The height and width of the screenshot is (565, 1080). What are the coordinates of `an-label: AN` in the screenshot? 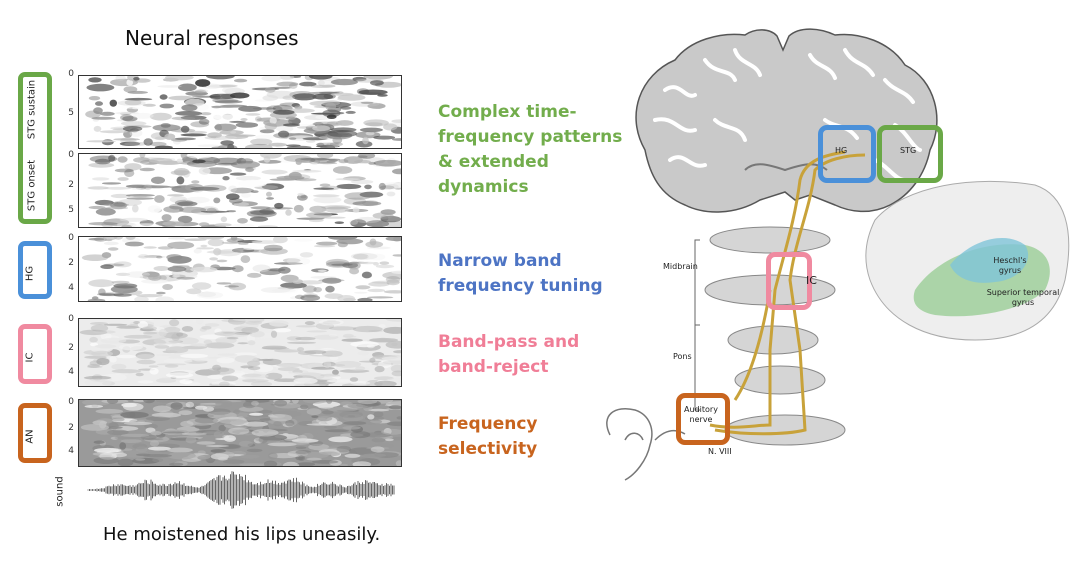 It's located at (30, 436).